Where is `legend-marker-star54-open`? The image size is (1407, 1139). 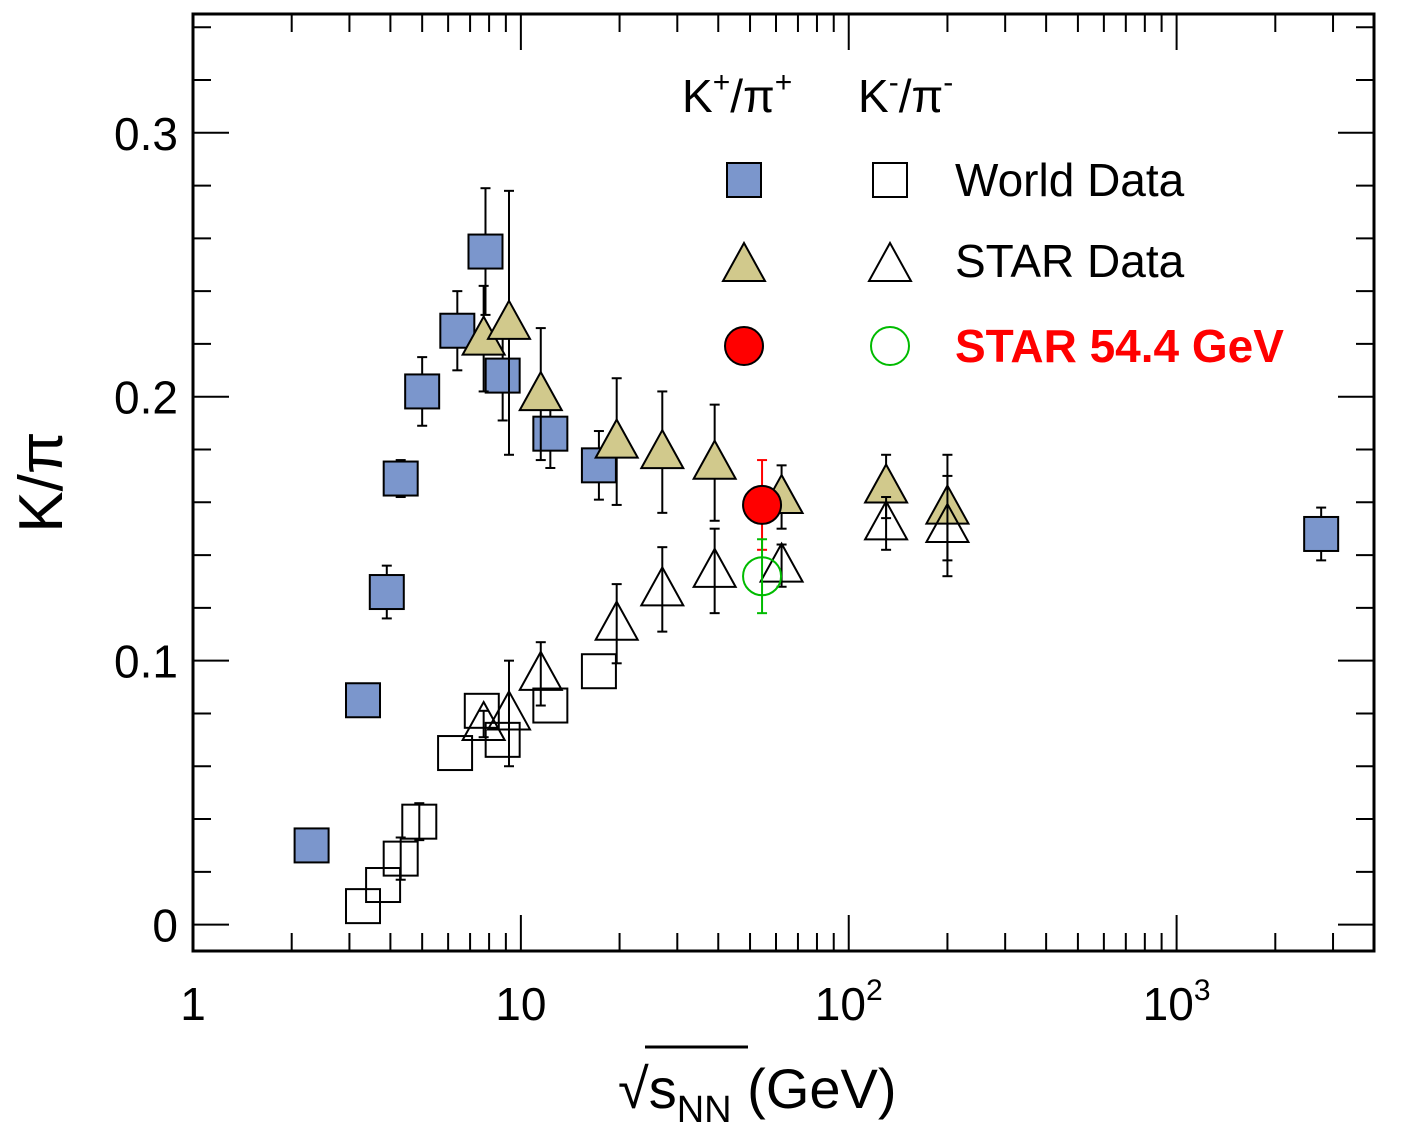 legend-marker-star54-open is located at coordinates (890, 346).